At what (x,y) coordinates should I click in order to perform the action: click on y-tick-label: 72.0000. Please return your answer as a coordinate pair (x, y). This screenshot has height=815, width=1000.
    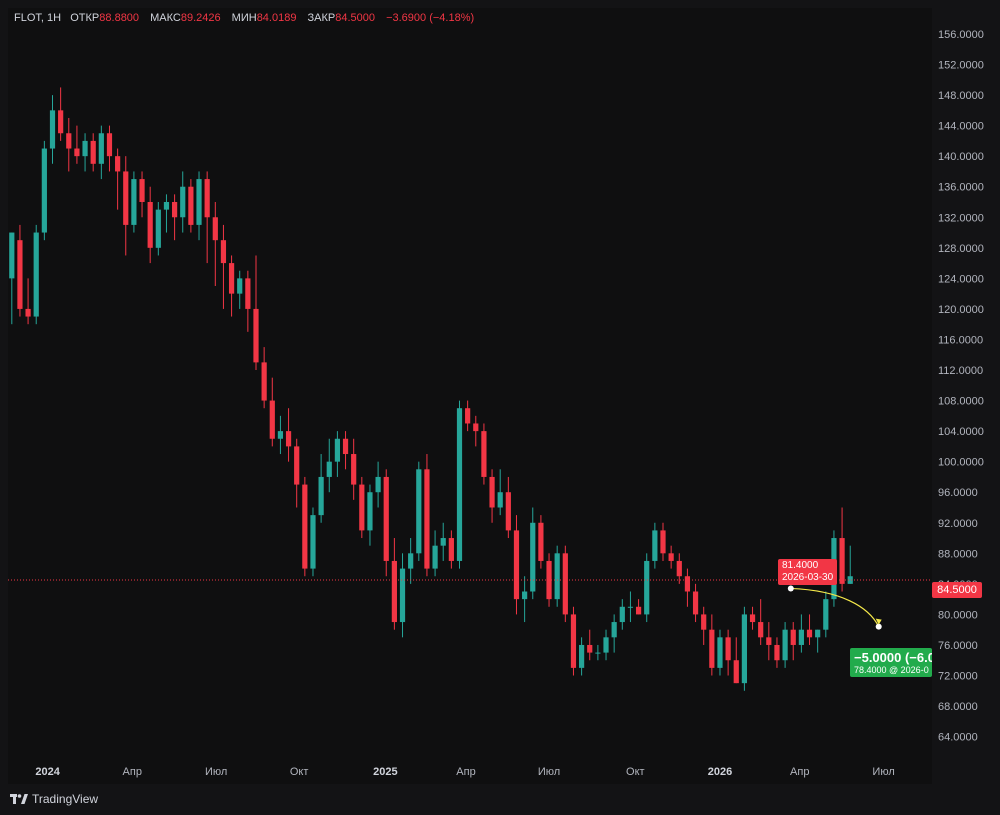
    Looking at the image, I should click on (958, 677).